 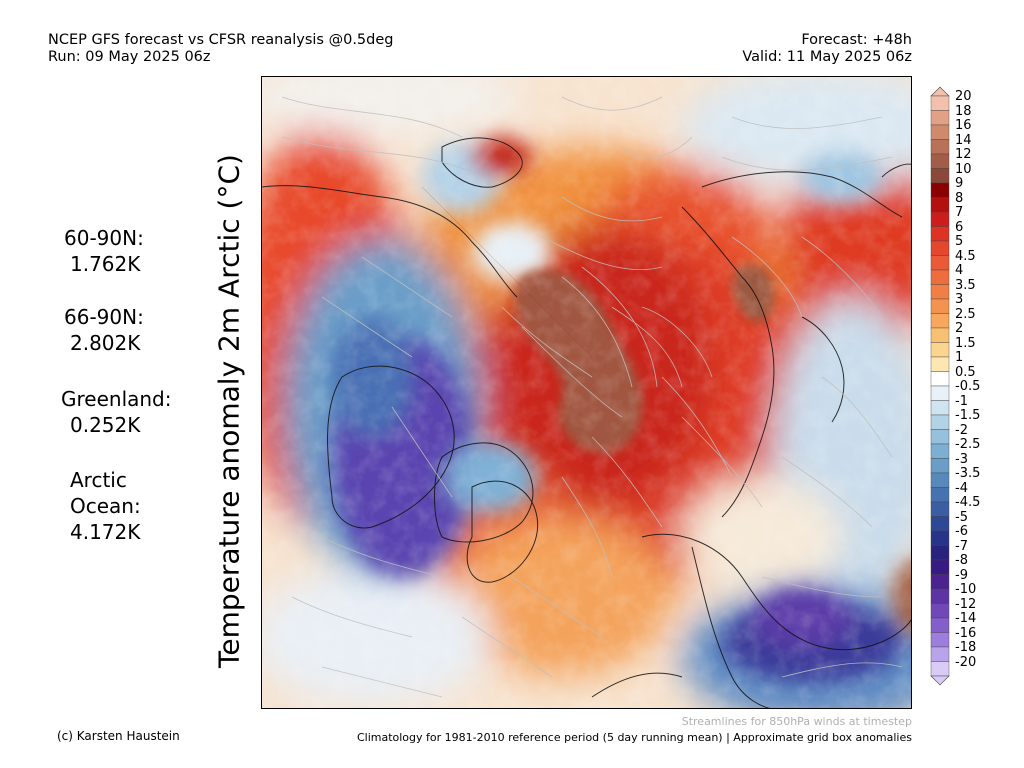 I want to click on stat-66-90n-label: 66-90N:, so click(x=104, y=317).